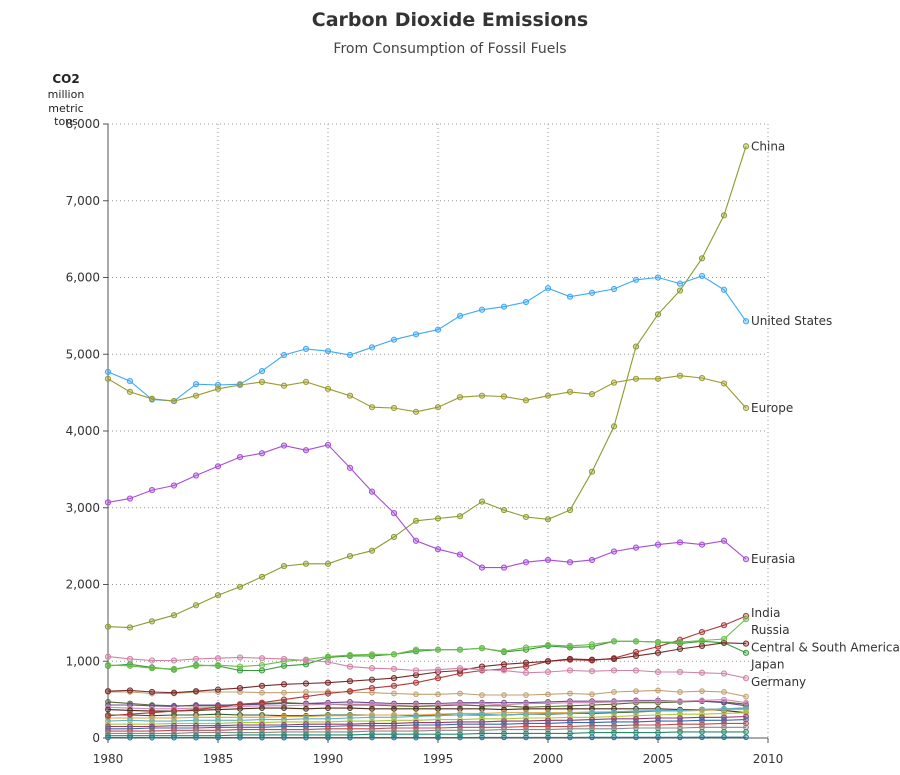 This screenshot has height=775, width=900. Describe the element at coordinates (96, 738) in the screenshot. I see `y-tick-label: 0` at that location.